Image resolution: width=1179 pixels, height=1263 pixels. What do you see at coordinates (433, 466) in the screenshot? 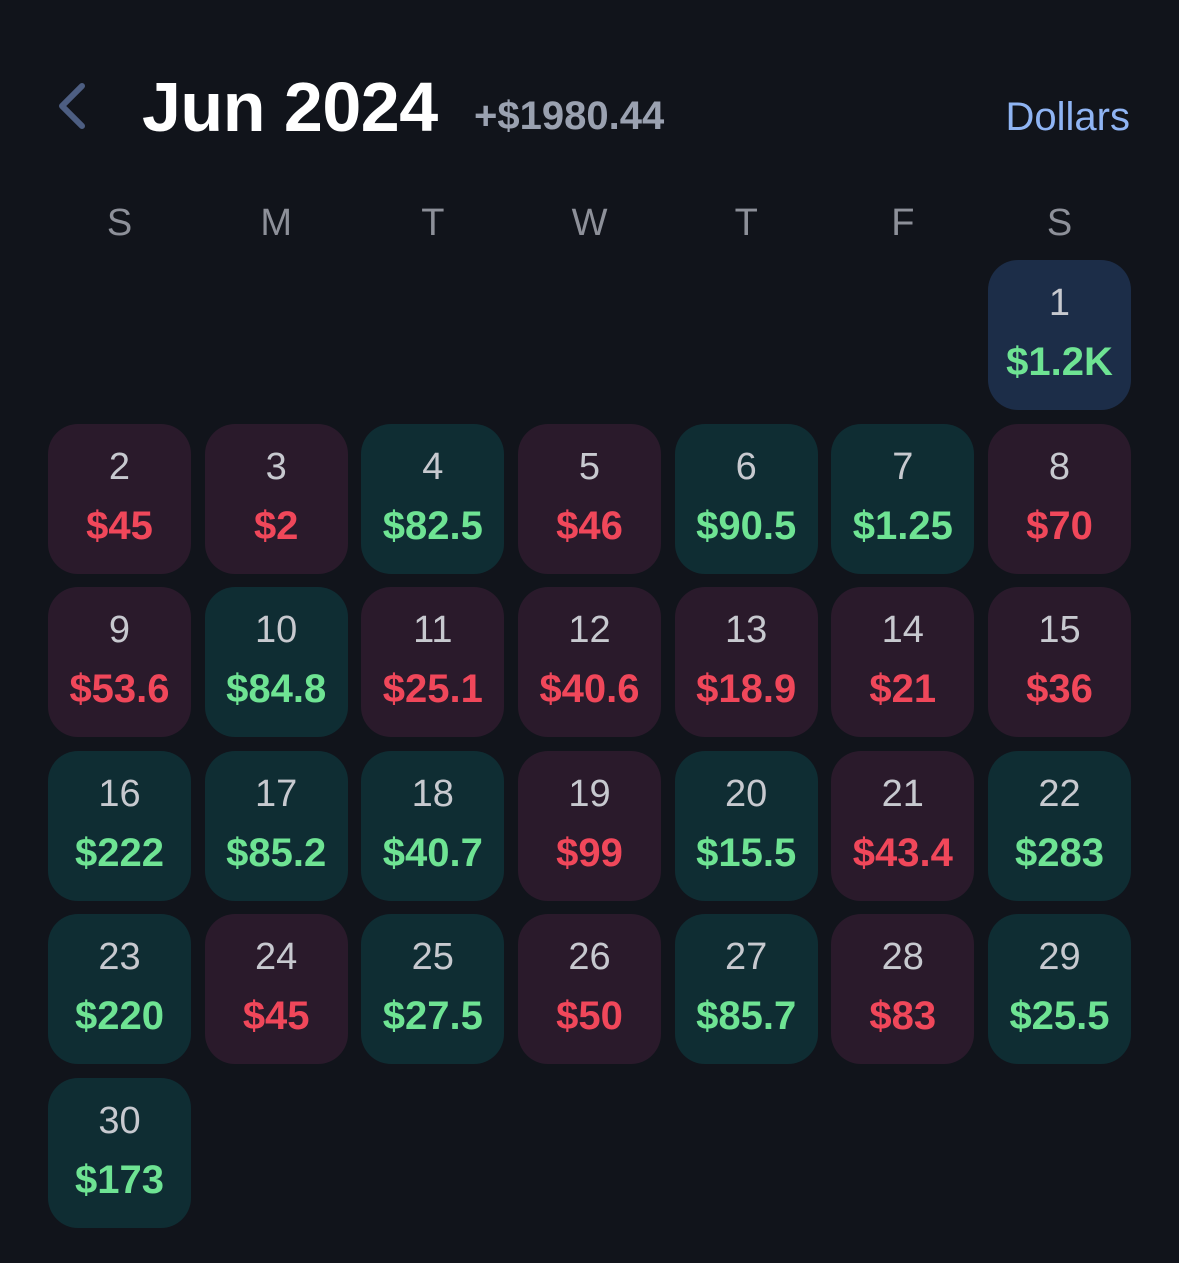
I see `day-number: 4` at bounding box center [433, 466].